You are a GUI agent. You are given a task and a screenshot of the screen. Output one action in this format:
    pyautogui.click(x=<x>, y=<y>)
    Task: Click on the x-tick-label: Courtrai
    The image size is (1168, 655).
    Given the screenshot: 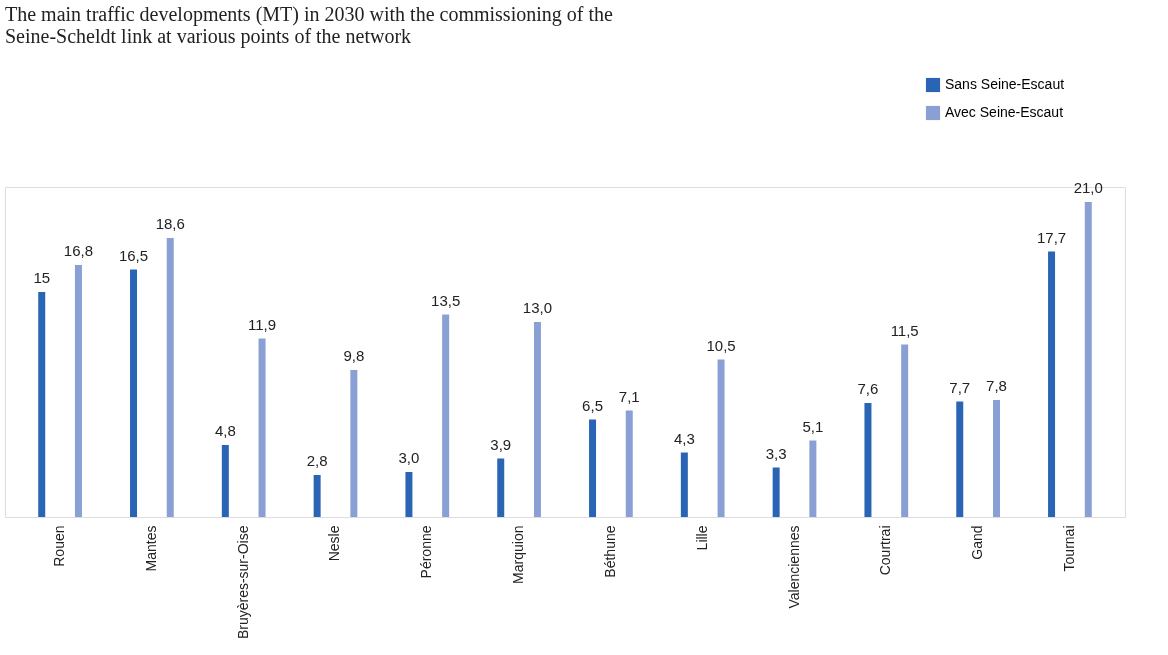 What is the action you would take?
    pyautogui.click(x=885, y=550)
    